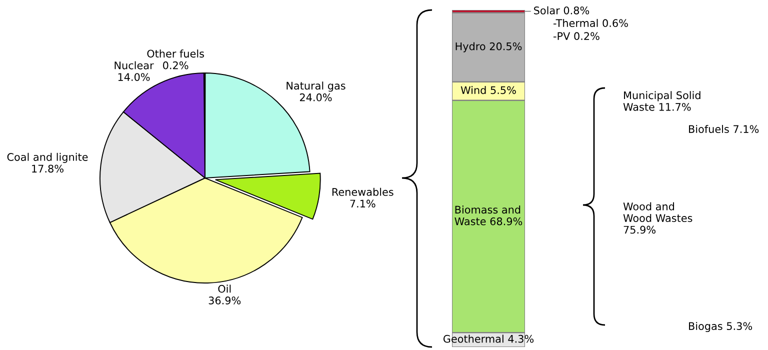 This screenshot has height=350, width=768. Describe the element at coordinates (562, 10) in the screenshot. I see `data-label: Solar 0.8%` at that location.